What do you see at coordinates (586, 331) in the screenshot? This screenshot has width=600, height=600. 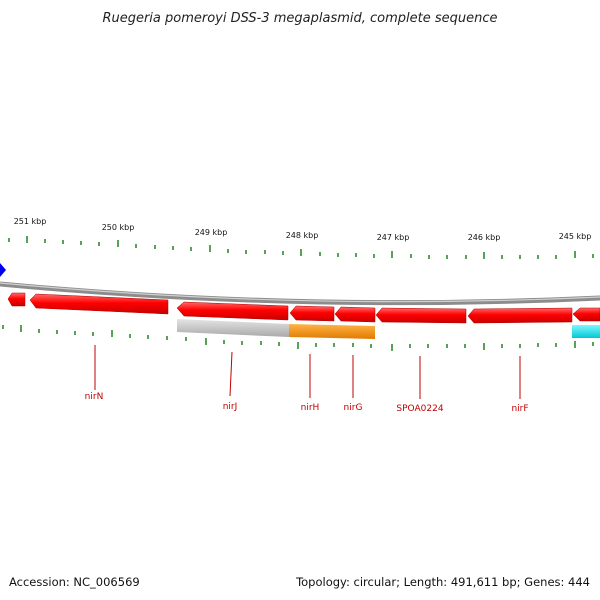 I see `cyan-feature` at bounding box center [586, 331].